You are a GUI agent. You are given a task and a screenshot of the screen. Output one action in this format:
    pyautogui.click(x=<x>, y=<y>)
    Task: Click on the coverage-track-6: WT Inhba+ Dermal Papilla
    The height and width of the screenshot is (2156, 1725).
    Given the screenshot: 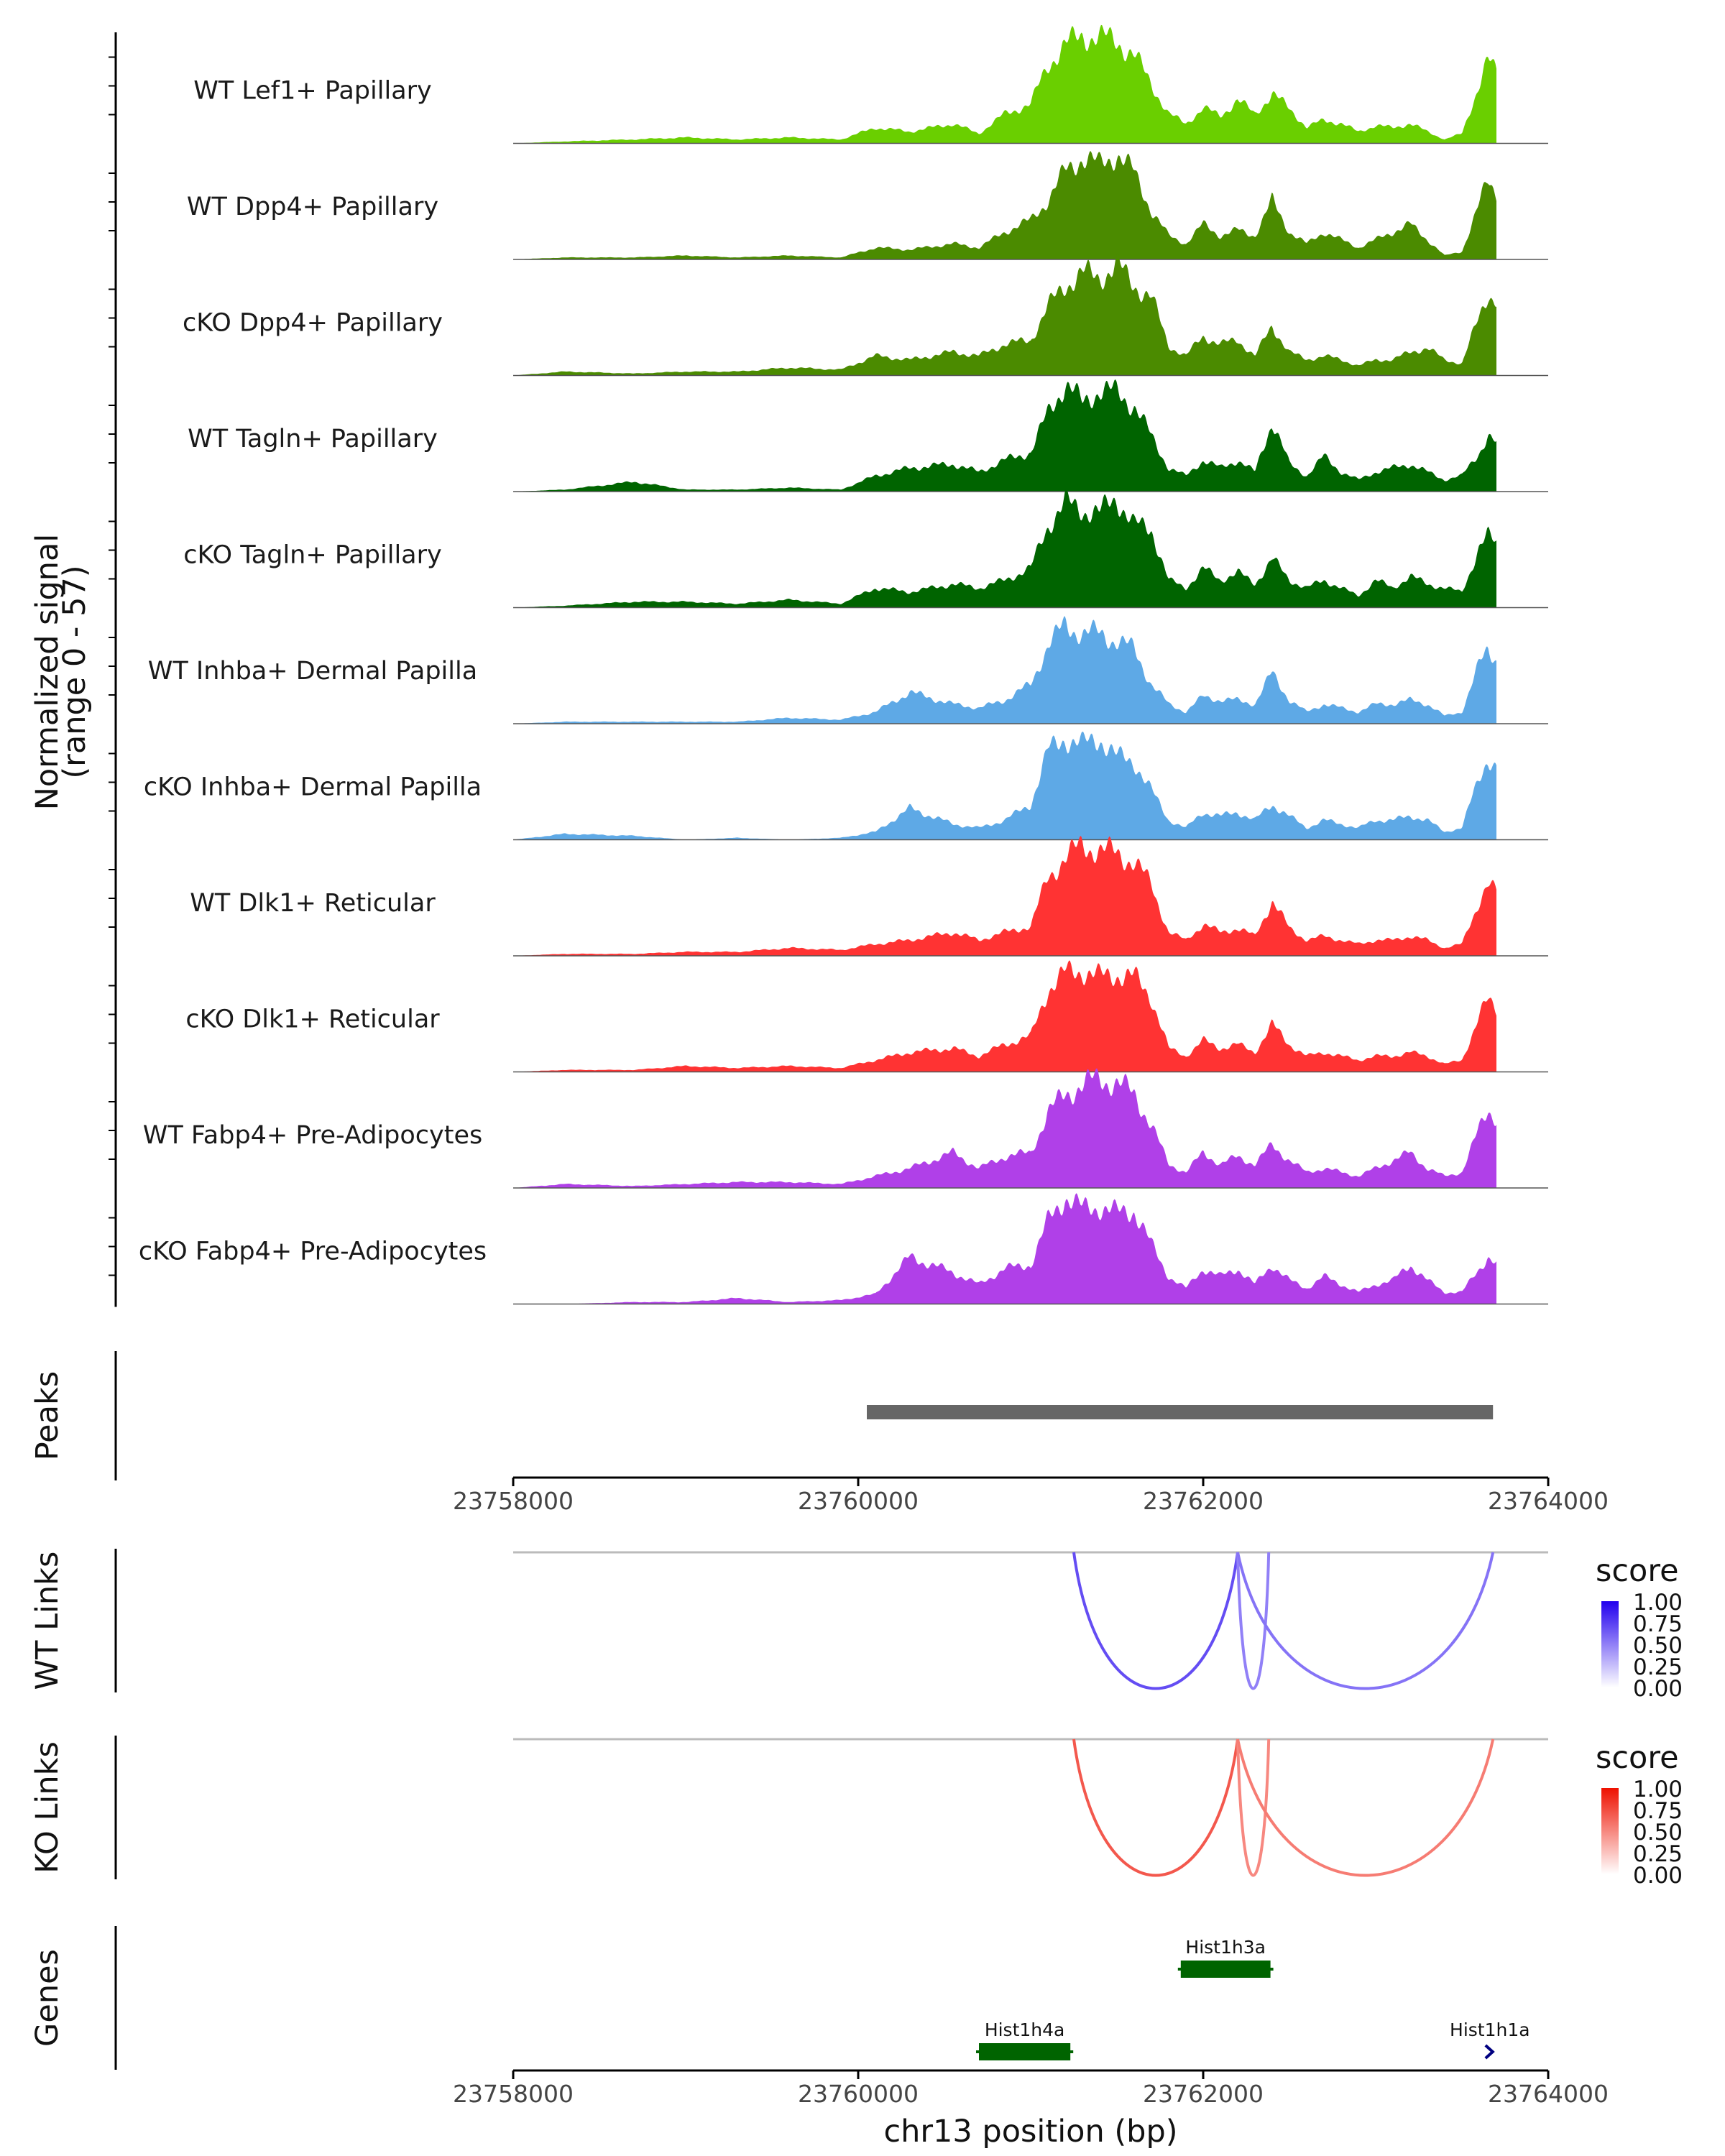 What is the action you would take?
    pyautogui.click(x=848, y=670)
    